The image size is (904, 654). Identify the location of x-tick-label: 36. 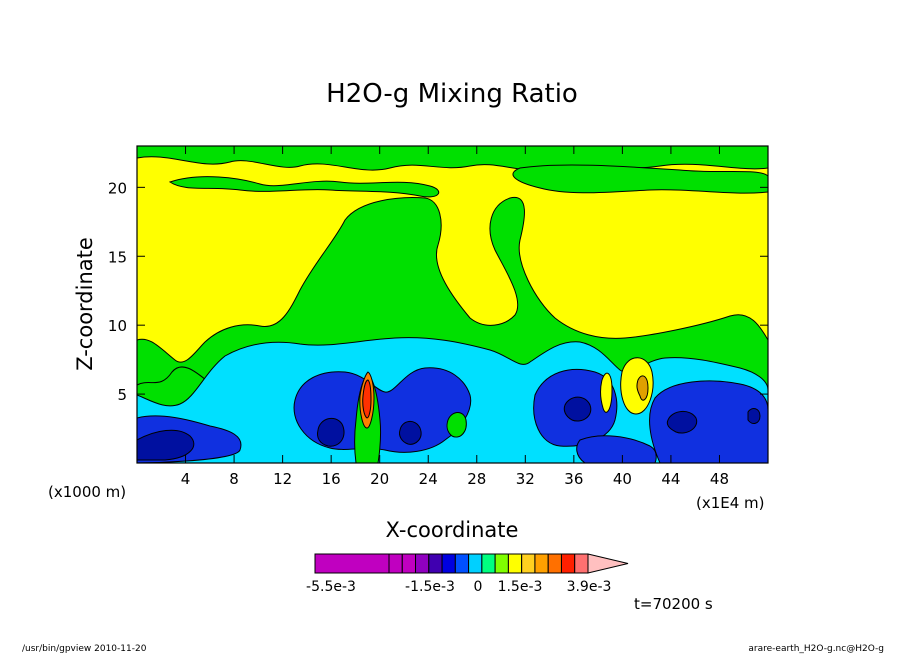
(573, 479).